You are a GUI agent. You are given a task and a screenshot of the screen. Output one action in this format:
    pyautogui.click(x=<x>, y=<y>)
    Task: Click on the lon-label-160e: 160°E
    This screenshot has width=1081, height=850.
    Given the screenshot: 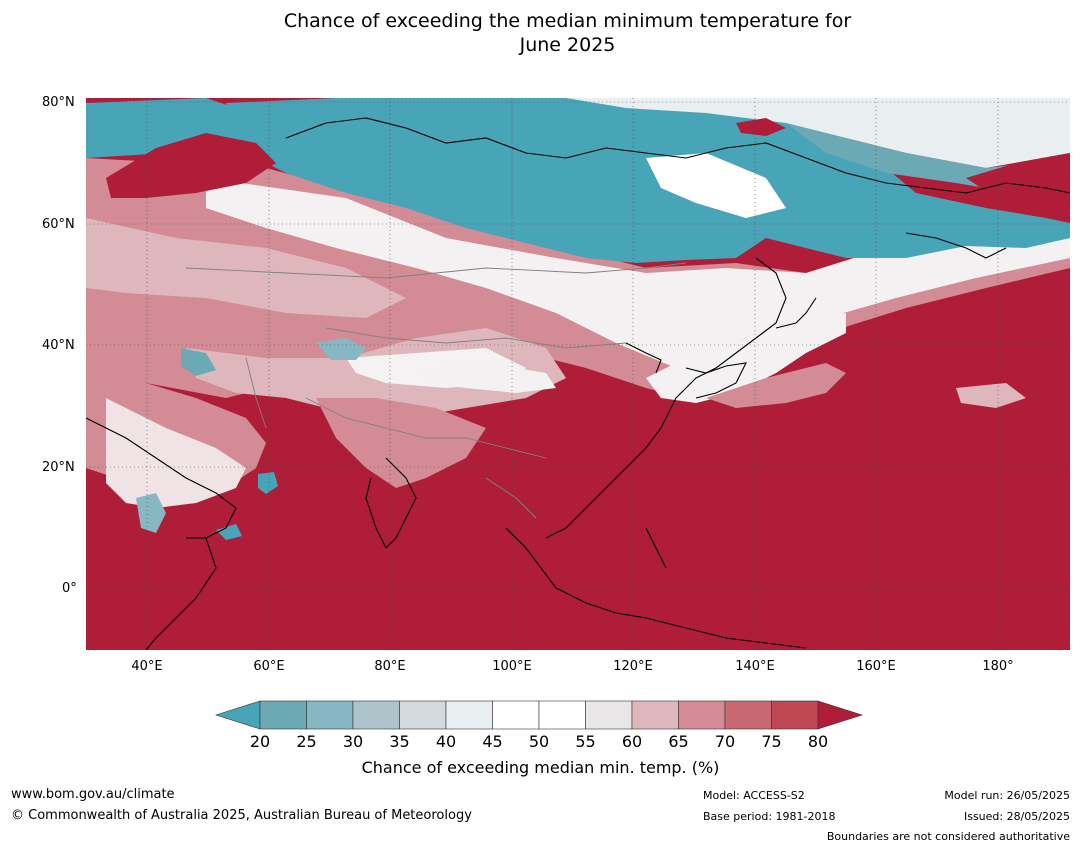 What is the action you would take?
    pyautogui.click(x=876, y=666)
    